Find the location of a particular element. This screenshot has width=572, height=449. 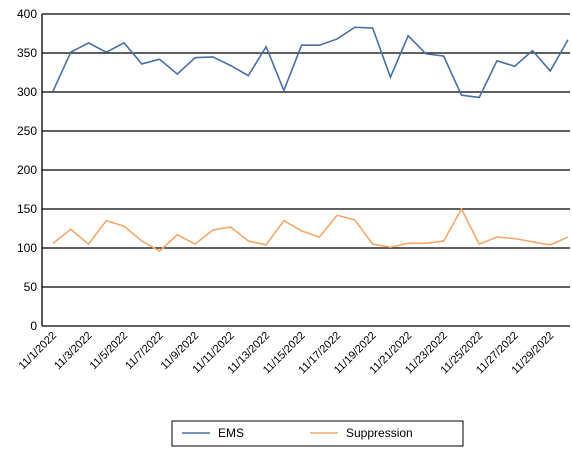

legend-label: EMS is located at coordinates (231, 433).